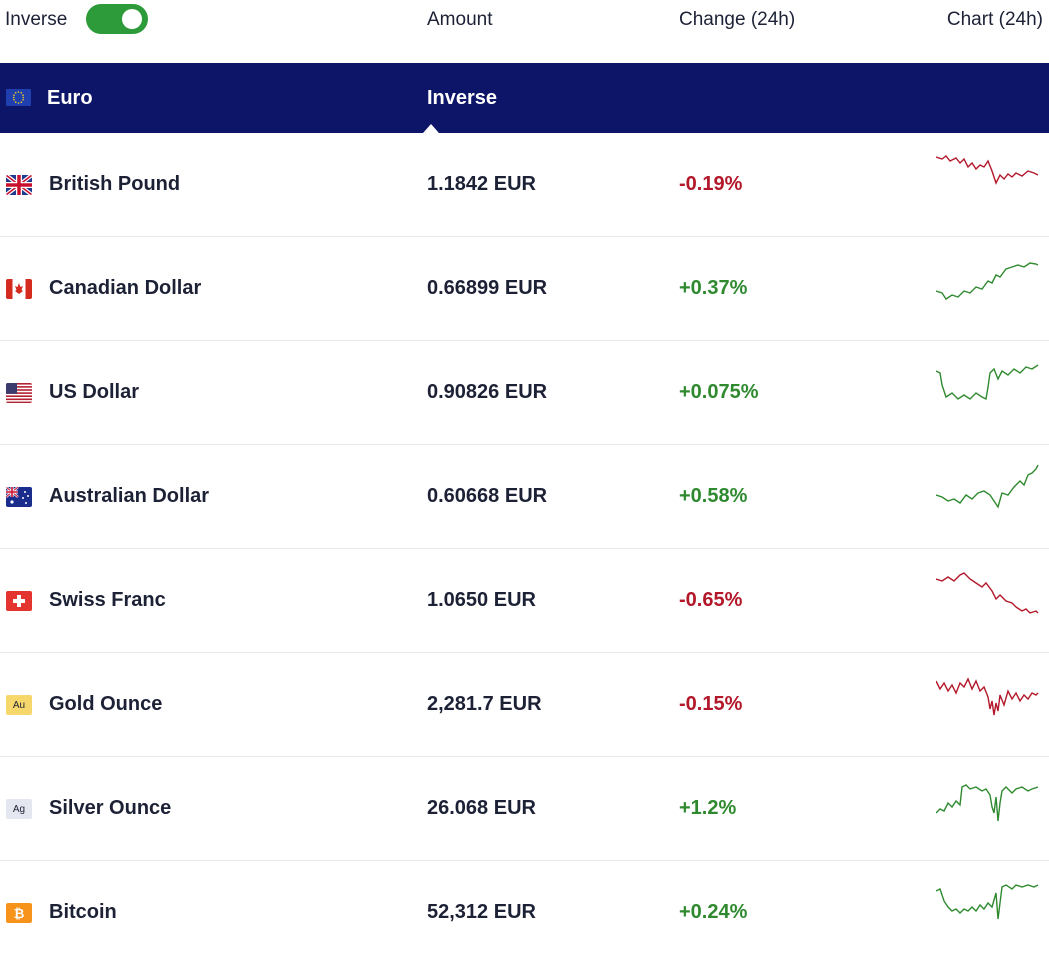  What do you see at coordinates (115, 184) in the screenshot?
I see `currency-name: British Pound` at bounding box center [115, 184].